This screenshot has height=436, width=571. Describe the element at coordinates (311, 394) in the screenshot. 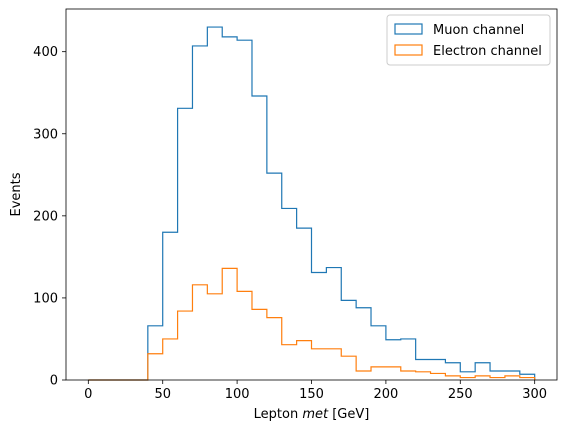

I see `x-tick-label: 150` at that location.